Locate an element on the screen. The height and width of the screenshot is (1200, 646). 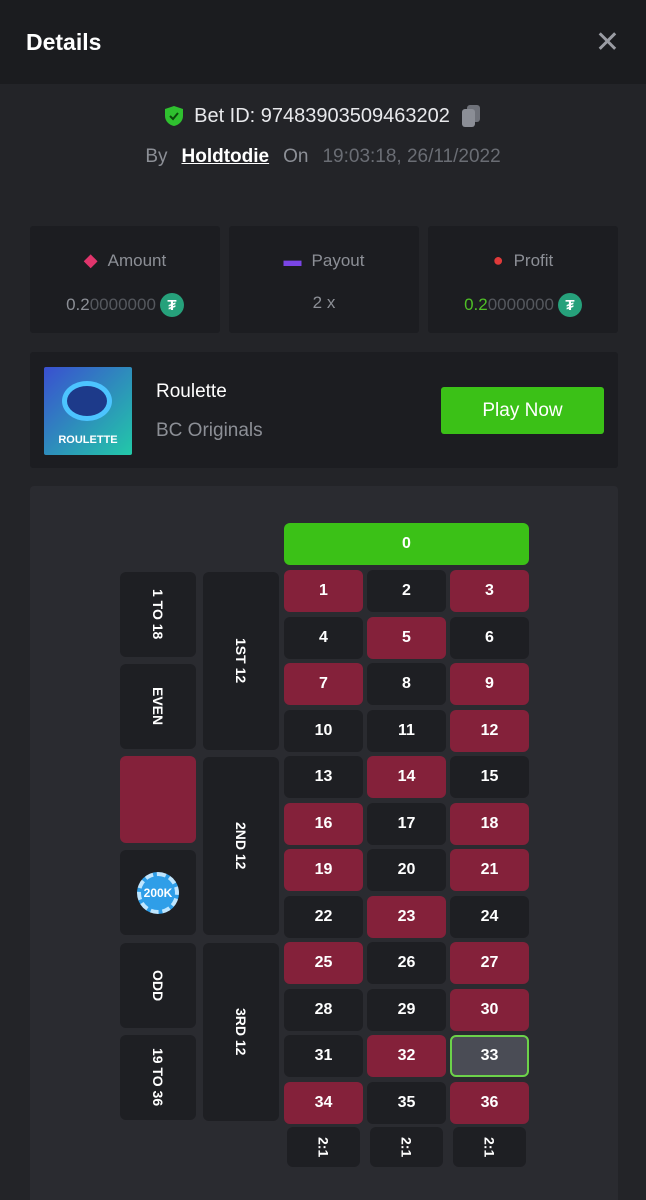
number-12: 12 is located at coordinates (489, 730).